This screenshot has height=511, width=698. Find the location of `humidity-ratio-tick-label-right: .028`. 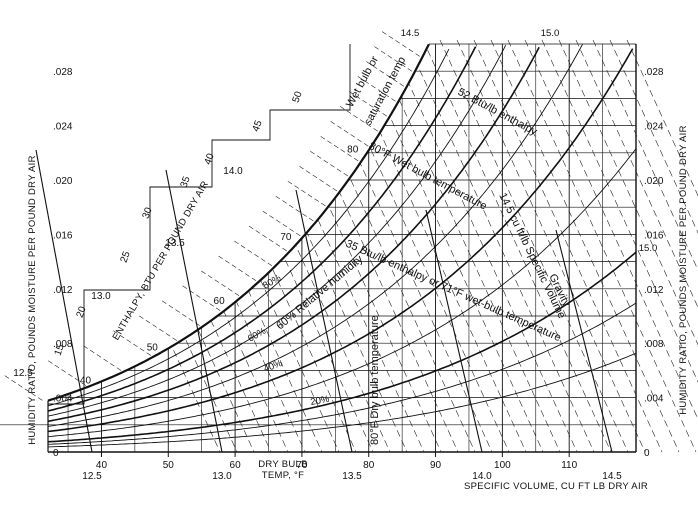

humidity-ratio-tick-label-right: .028 is located at coordinates (654, 72).